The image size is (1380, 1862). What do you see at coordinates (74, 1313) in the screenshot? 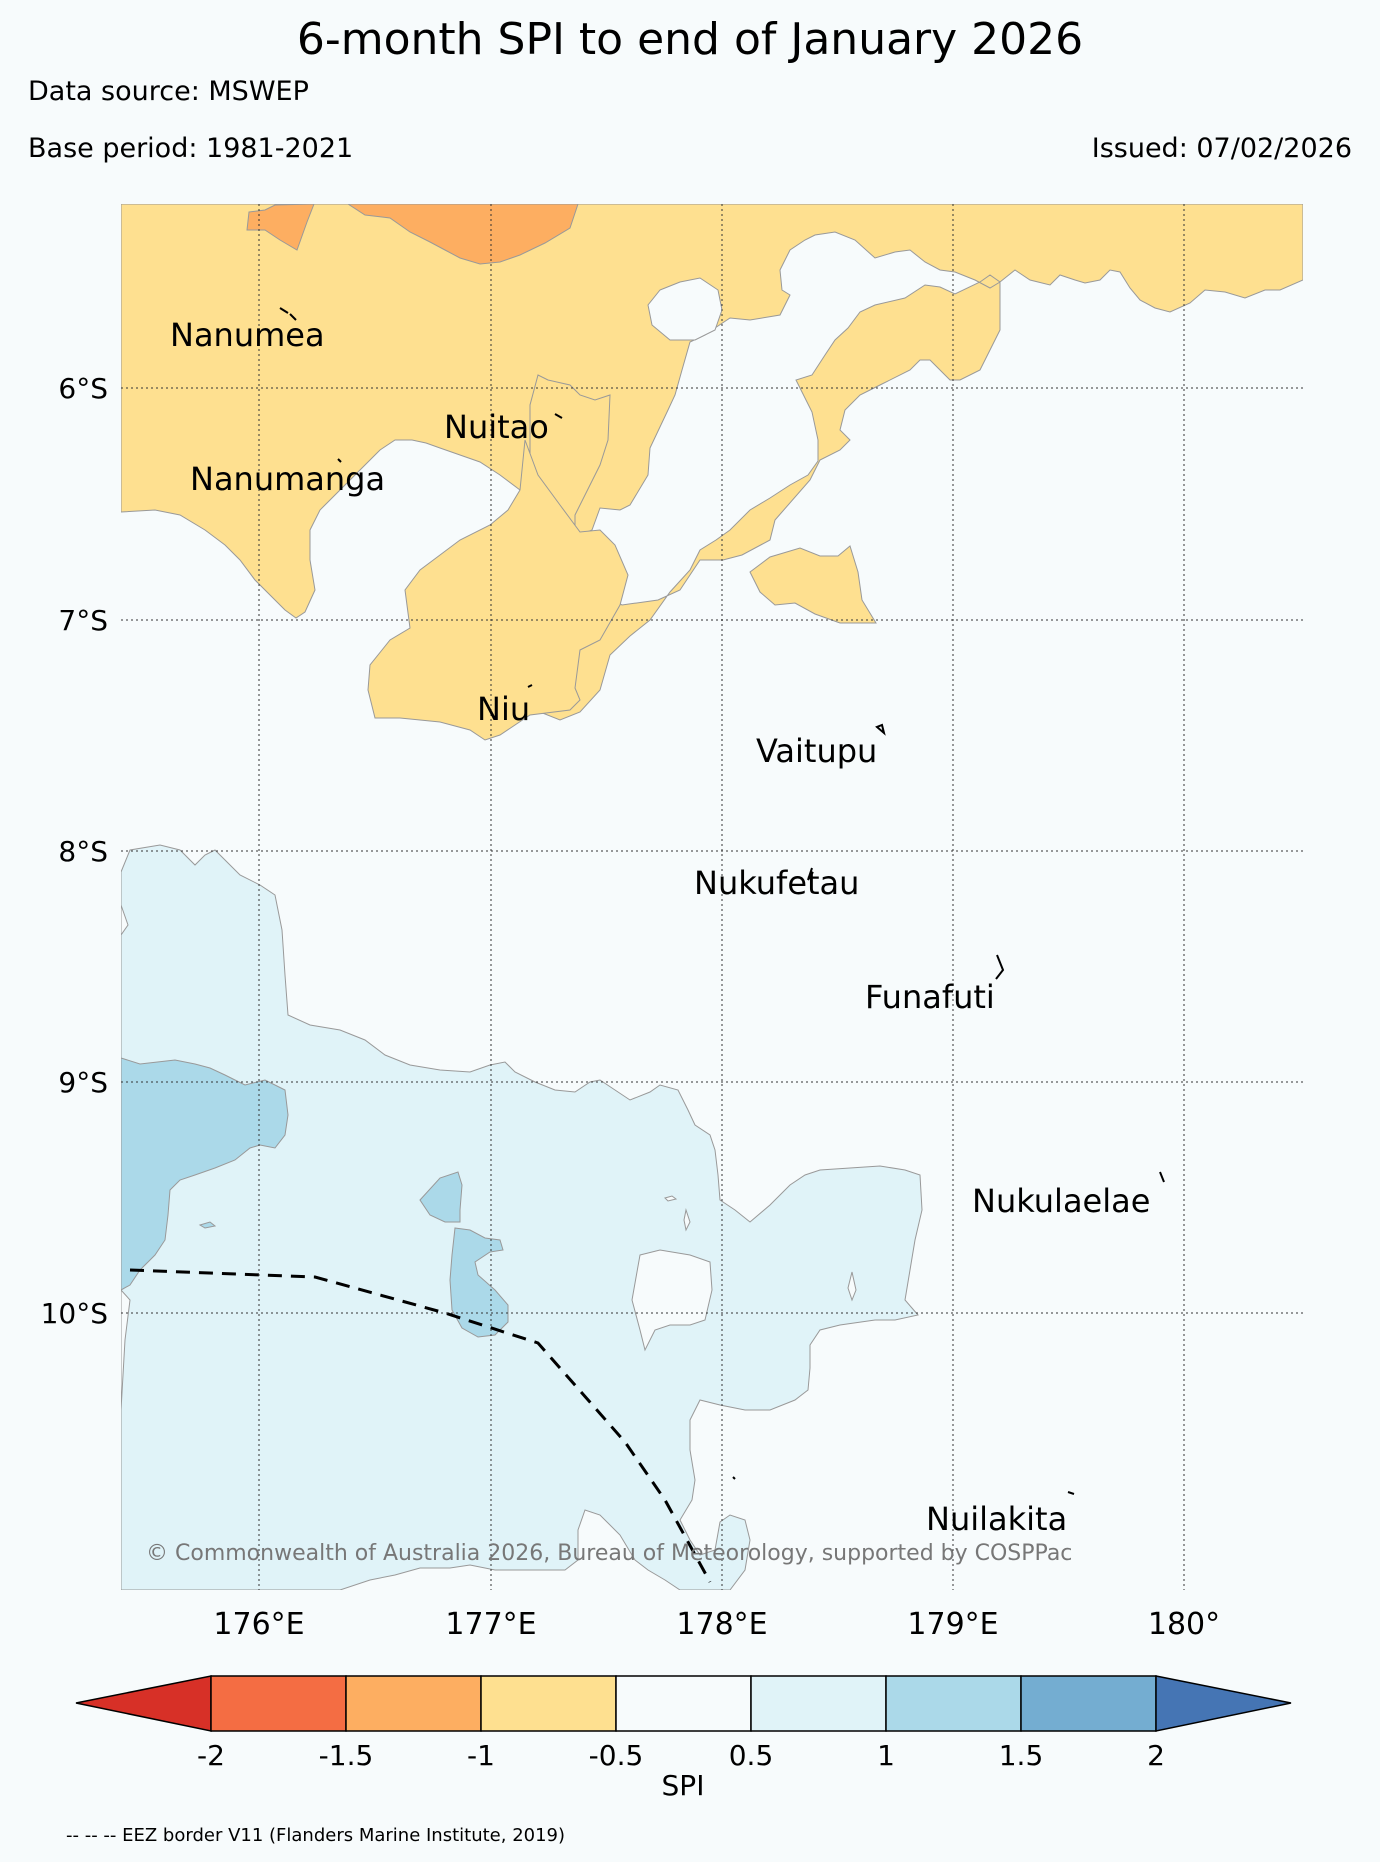
I see `lat-label-10s: 10°S` at bounding box center [74, 1313].